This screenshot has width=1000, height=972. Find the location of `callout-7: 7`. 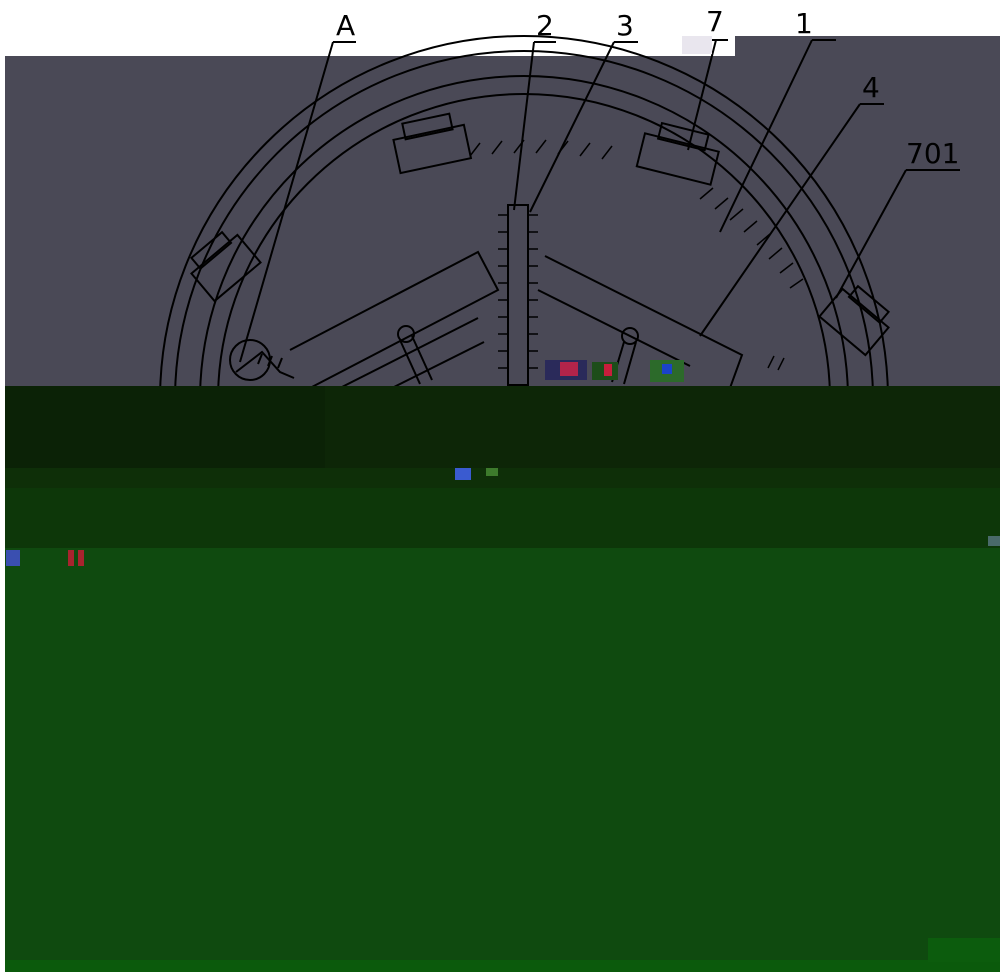

callout-7: 7 is located at coordinates (715, 21).